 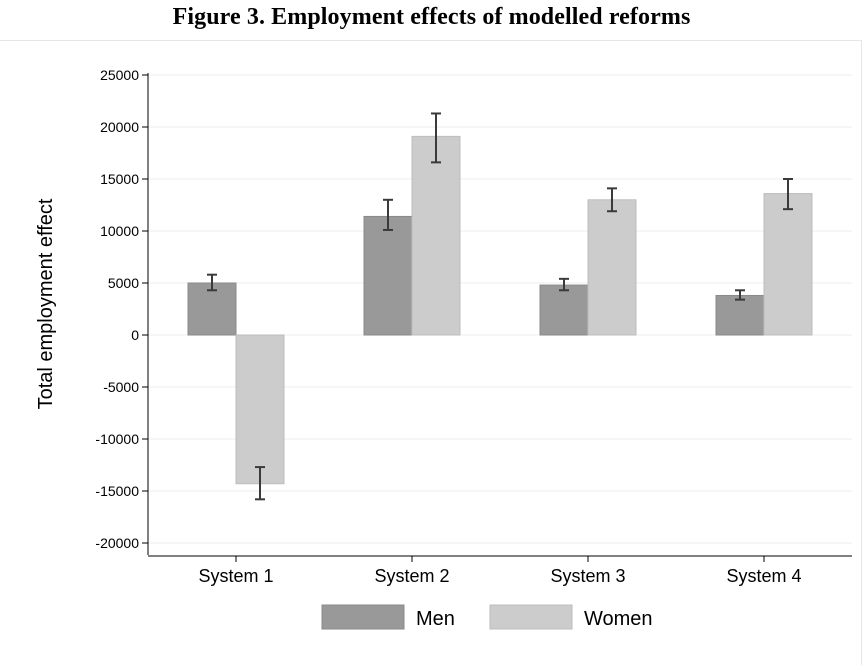 I want to click on legend-label-men: Men, so click(x=435, y=619).